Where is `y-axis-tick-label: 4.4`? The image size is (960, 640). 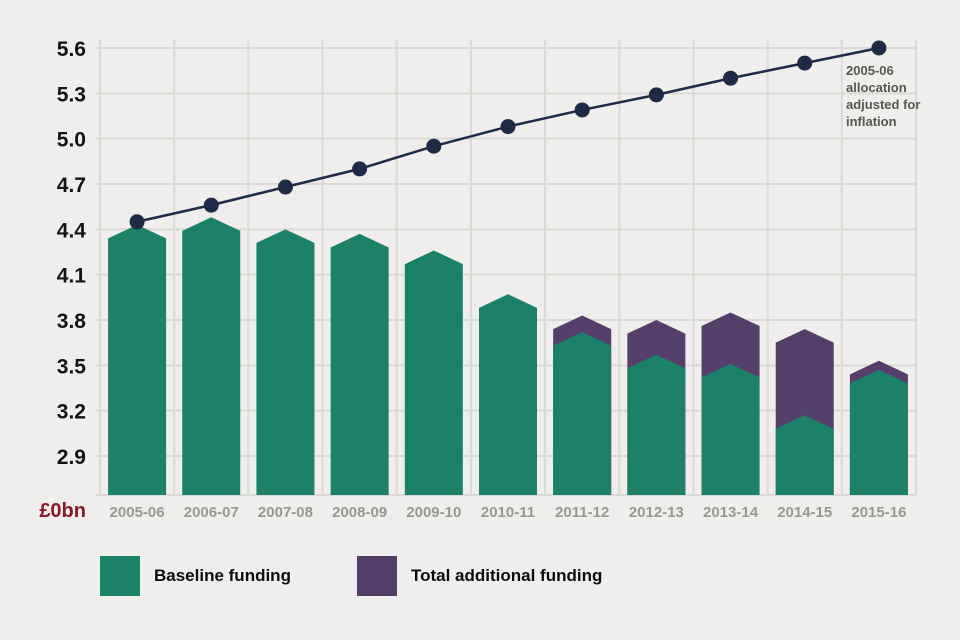
y-axis-tick-label: 4.4 is located at coordinates (72, 230).